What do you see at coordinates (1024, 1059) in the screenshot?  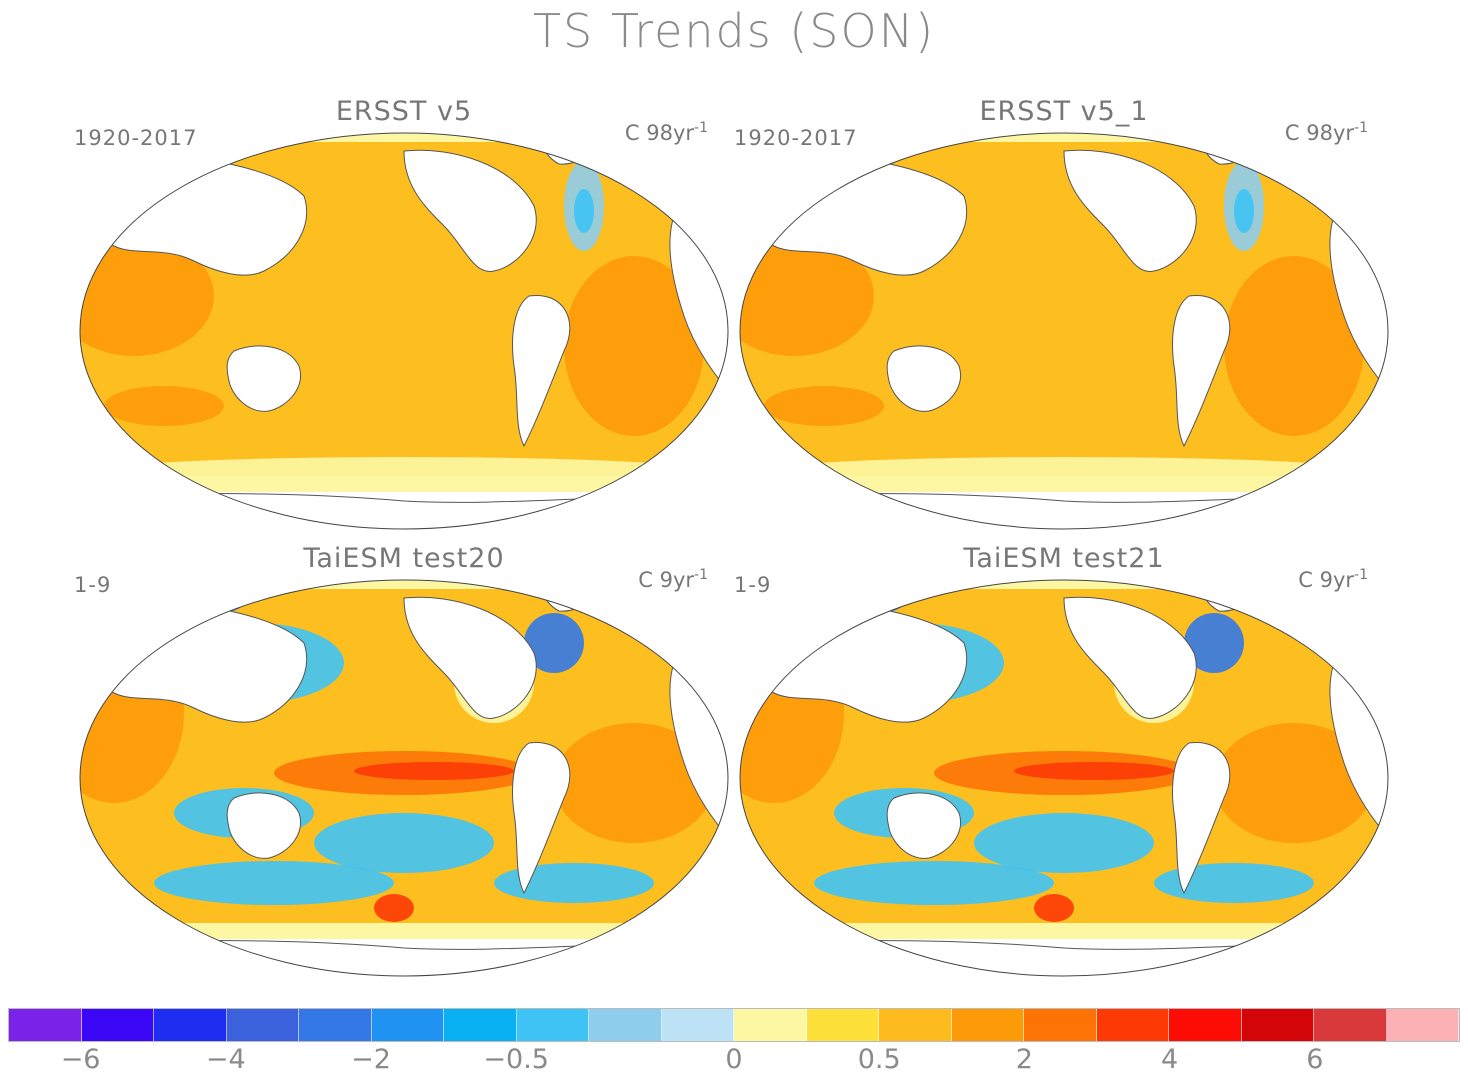 I see `colorbar-tick-label: 2` at bounding box center [1024, 1059].